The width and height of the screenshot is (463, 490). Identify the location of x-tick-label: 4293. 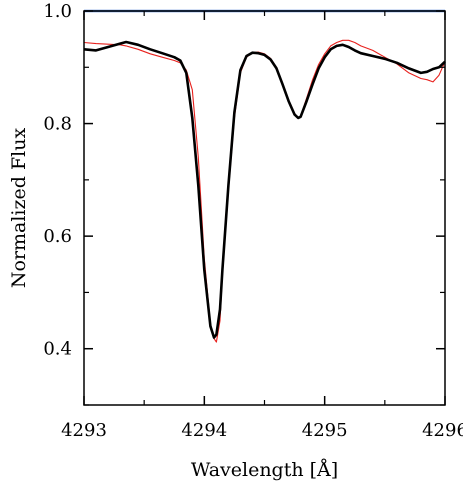
(84, 430).